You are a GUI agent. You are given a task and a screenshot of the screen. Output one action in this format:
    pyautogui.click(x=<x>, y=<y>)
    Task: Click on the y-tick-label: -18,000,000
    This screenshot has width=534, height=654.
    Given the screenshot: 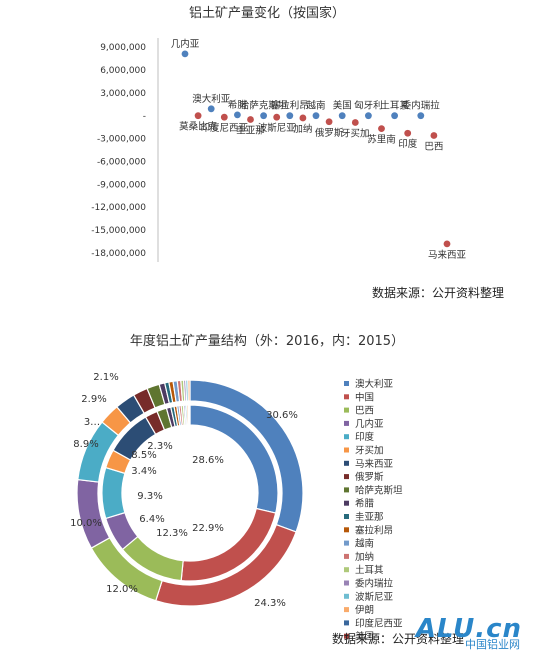 What is the action you would take?
    pyautogui.click(x=118, y=254)
    